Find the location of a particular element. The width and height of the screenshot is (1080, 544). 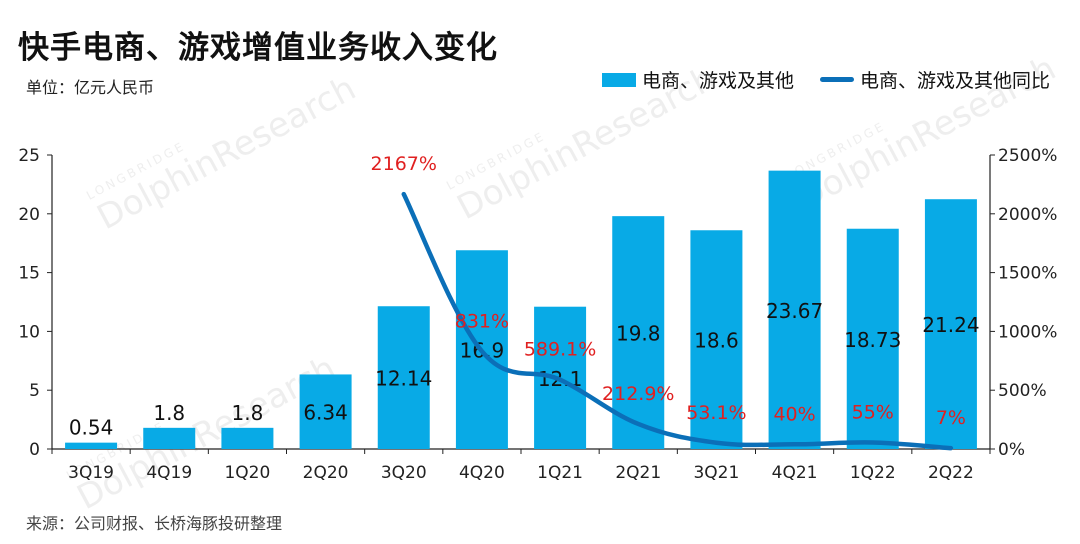

y-right-tick-label: 500% is located at coordinates (1022, 391).